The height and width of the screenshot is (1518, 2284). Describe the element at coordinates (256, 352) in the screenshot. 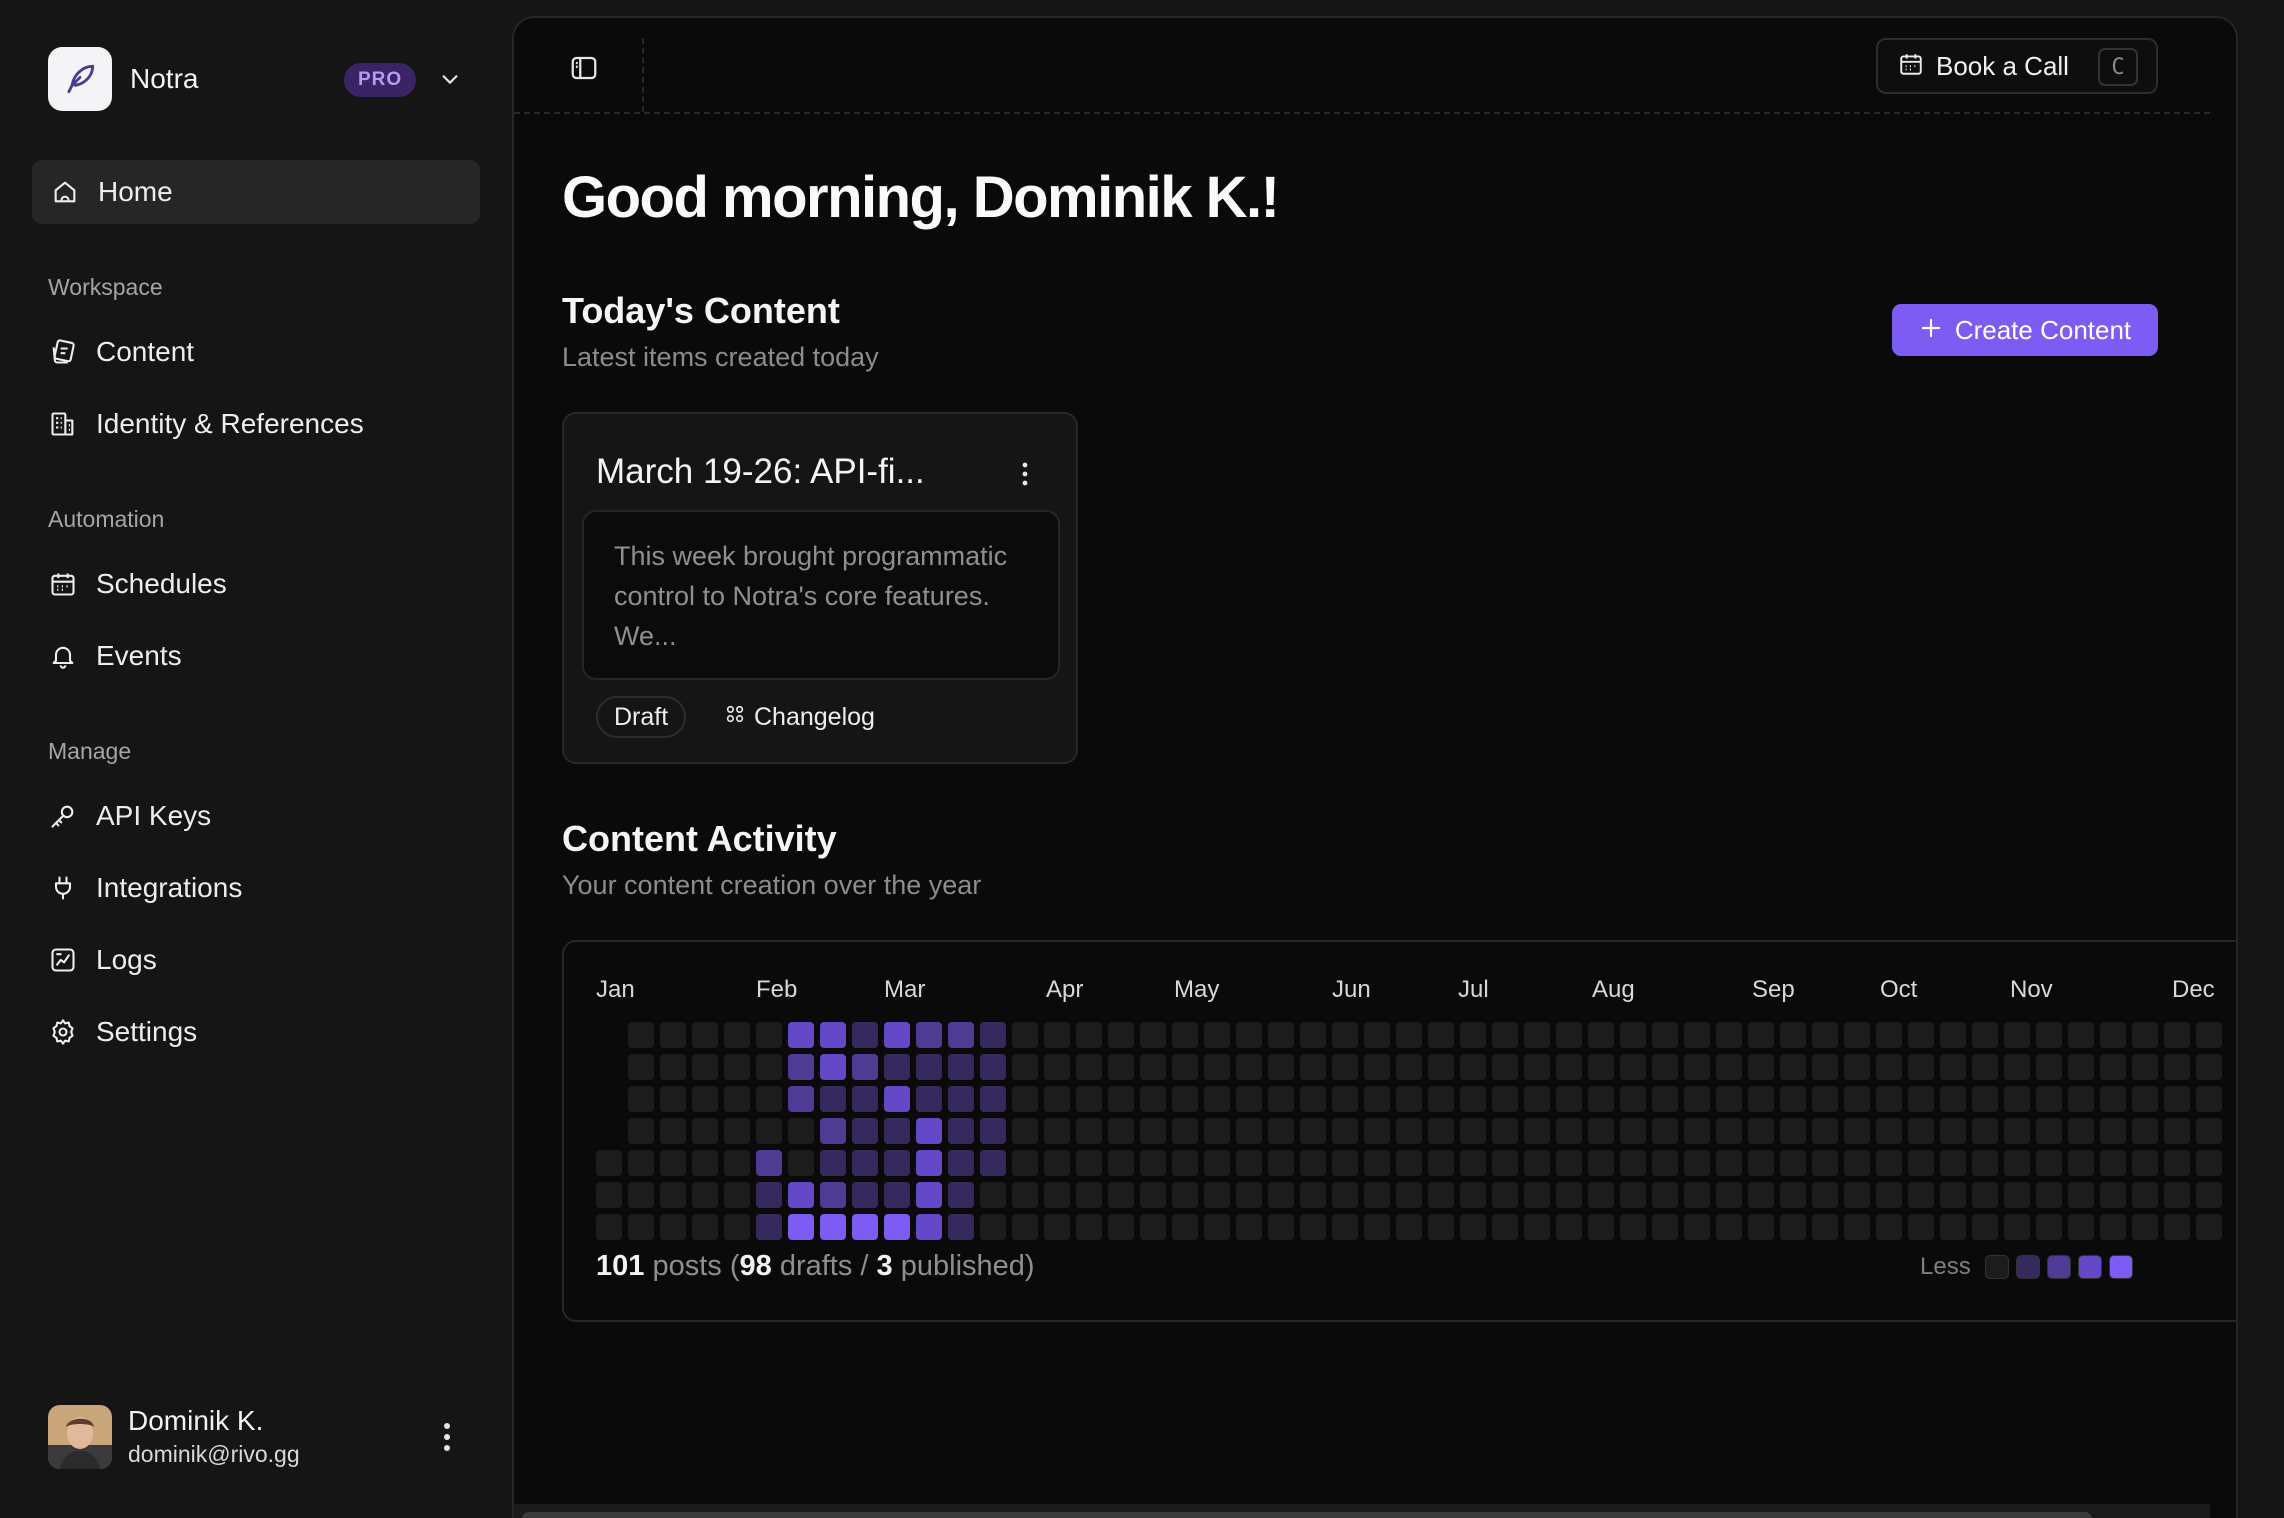

I see `sidebar-item-content: Content` at that location.